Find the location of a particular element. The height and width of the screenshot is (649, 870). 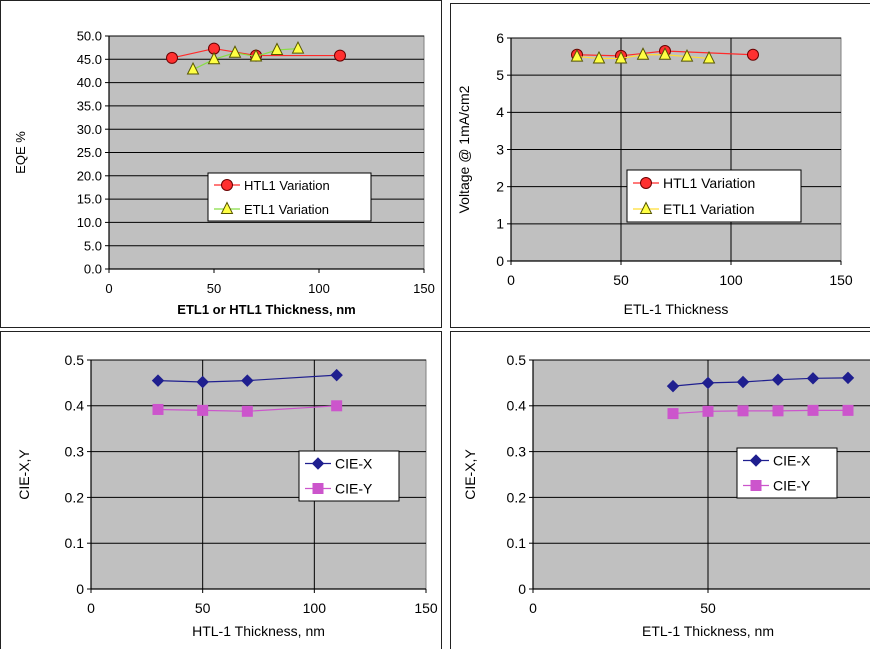

series-cie-y is located at coordinates (760, 412).